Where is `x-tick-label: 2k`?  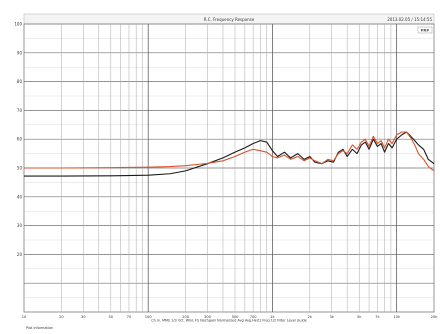 x-tick-label: 2k is located at coordinates (310, 317).